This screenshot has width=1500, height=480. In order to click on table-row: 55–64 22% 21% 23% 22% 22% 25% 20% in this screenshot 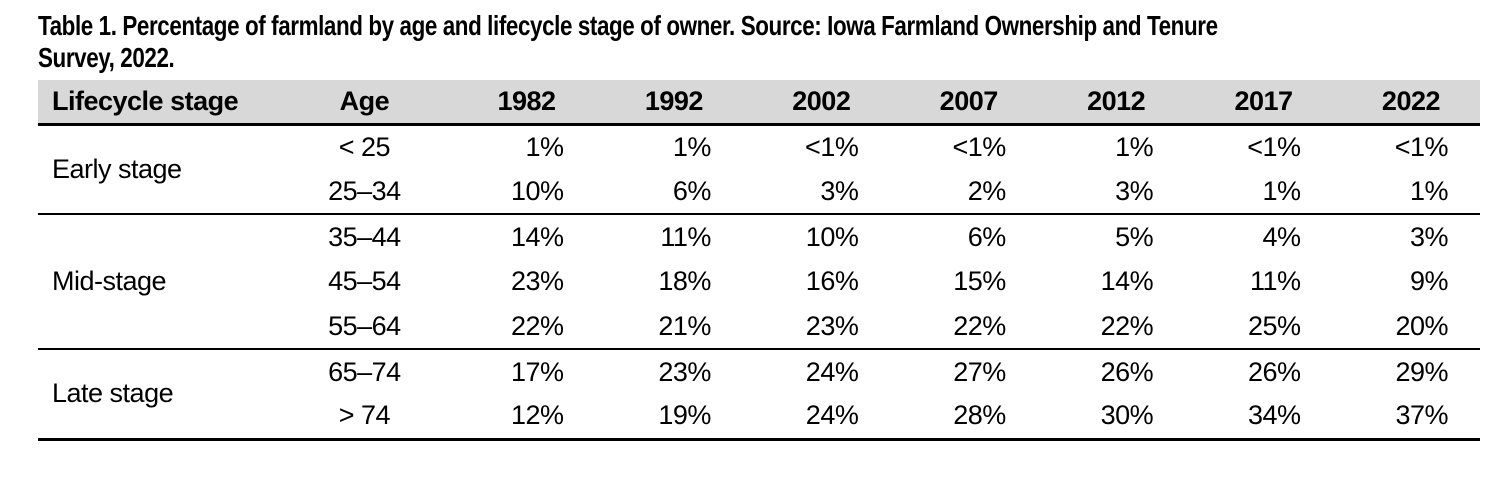, I will do `click(759, 327)`.